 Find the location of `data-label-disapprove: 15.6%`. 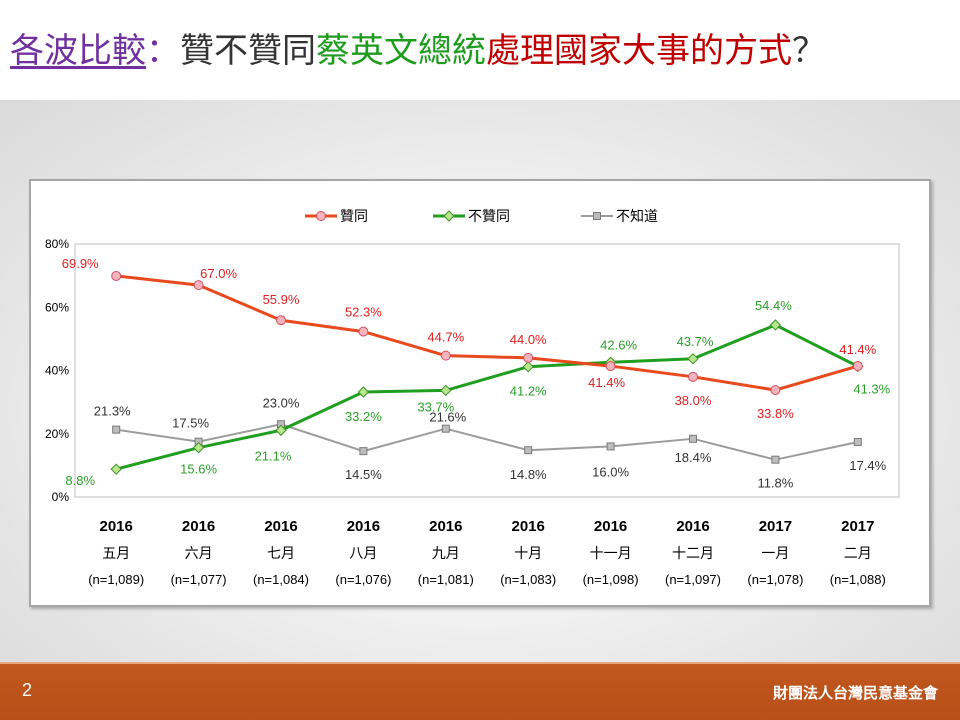

data-label-disapprove: 15.6% is located at coordinates (198, 469).